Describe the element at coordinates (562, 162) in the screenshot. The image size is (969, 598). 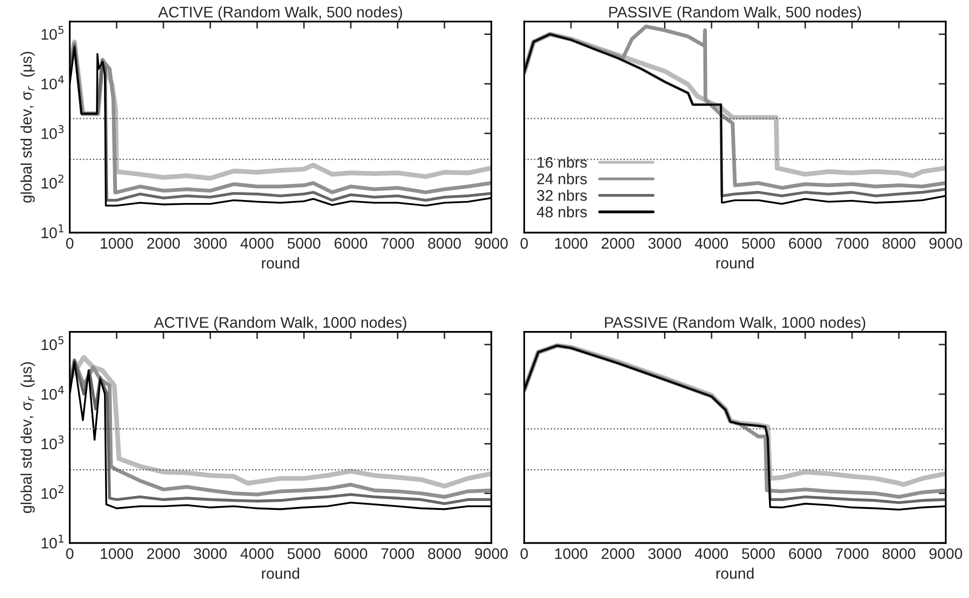
I see `legend-label: 16 nbrs` at that location.